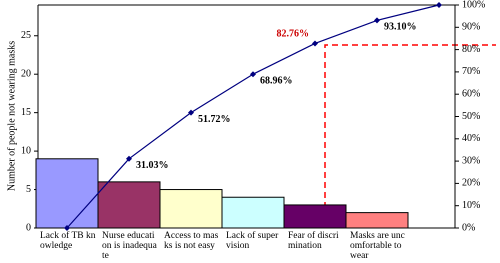  What do you see at coordinates (471, 49) in the screenshot?
I see `y2-tick-label: 80%` at bounding box center [471, 49].